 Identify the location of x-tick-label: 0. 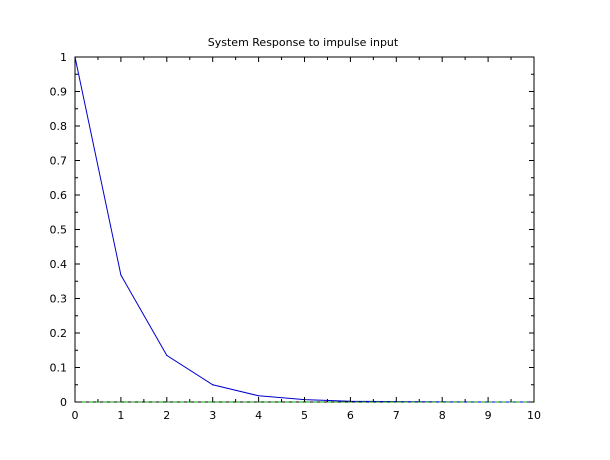
(75, 415).